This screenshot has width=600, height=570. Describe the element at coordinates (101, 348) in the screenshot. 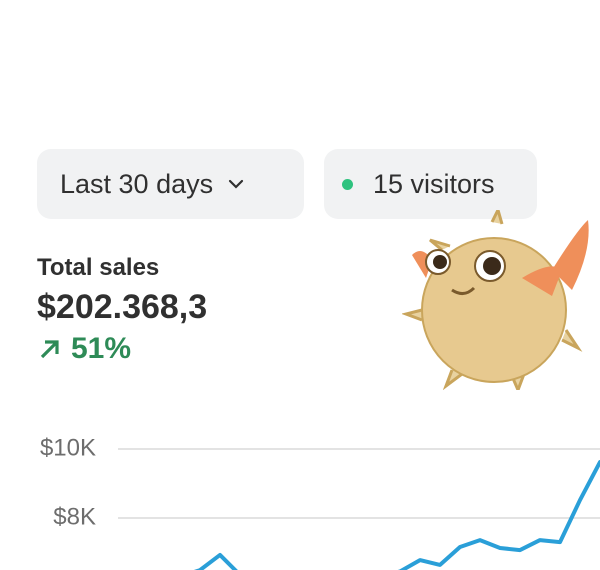

I see `change-text: 51%` at that location.